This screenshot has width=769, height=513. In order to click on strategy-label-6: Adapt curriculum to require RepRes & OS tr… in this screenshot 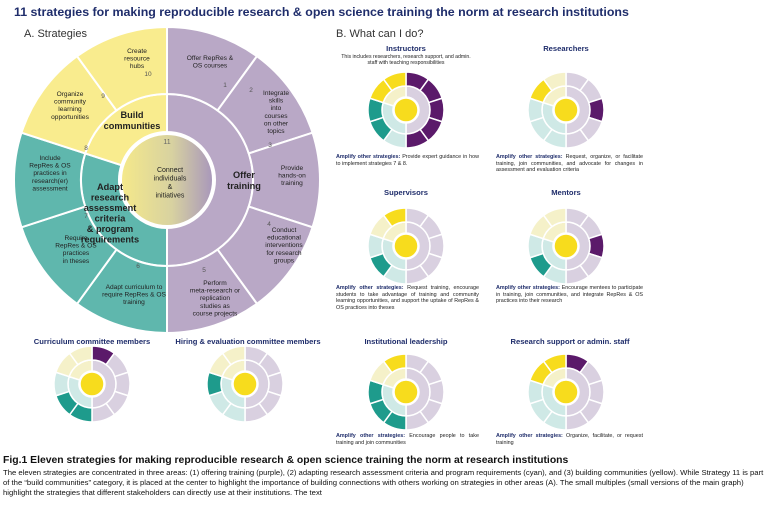, I will do `click(134, 295)`.